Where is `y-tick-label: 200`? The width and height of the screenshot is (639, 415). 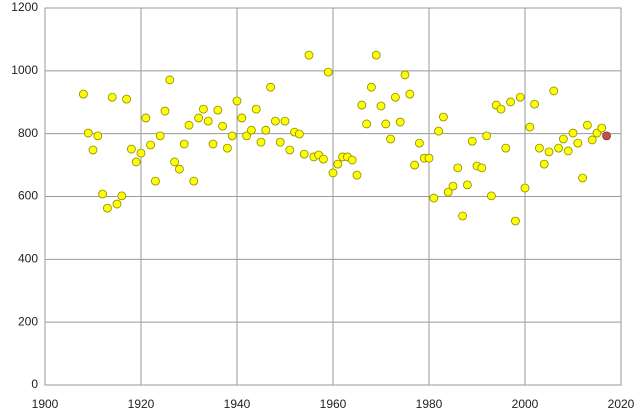 y-tick-label: 200 is located at coordinates (28, 321).